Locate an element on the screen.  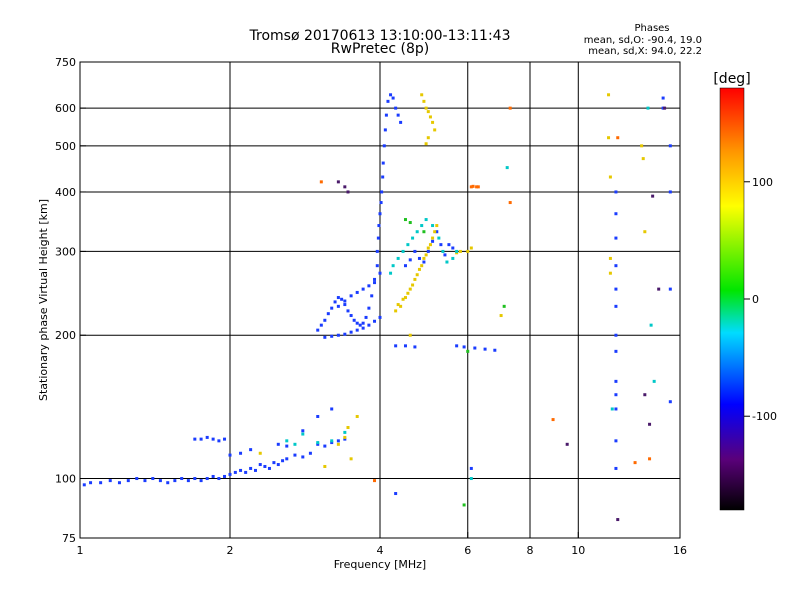
y-tick-label: 750 is located at coordinates (65, 62).